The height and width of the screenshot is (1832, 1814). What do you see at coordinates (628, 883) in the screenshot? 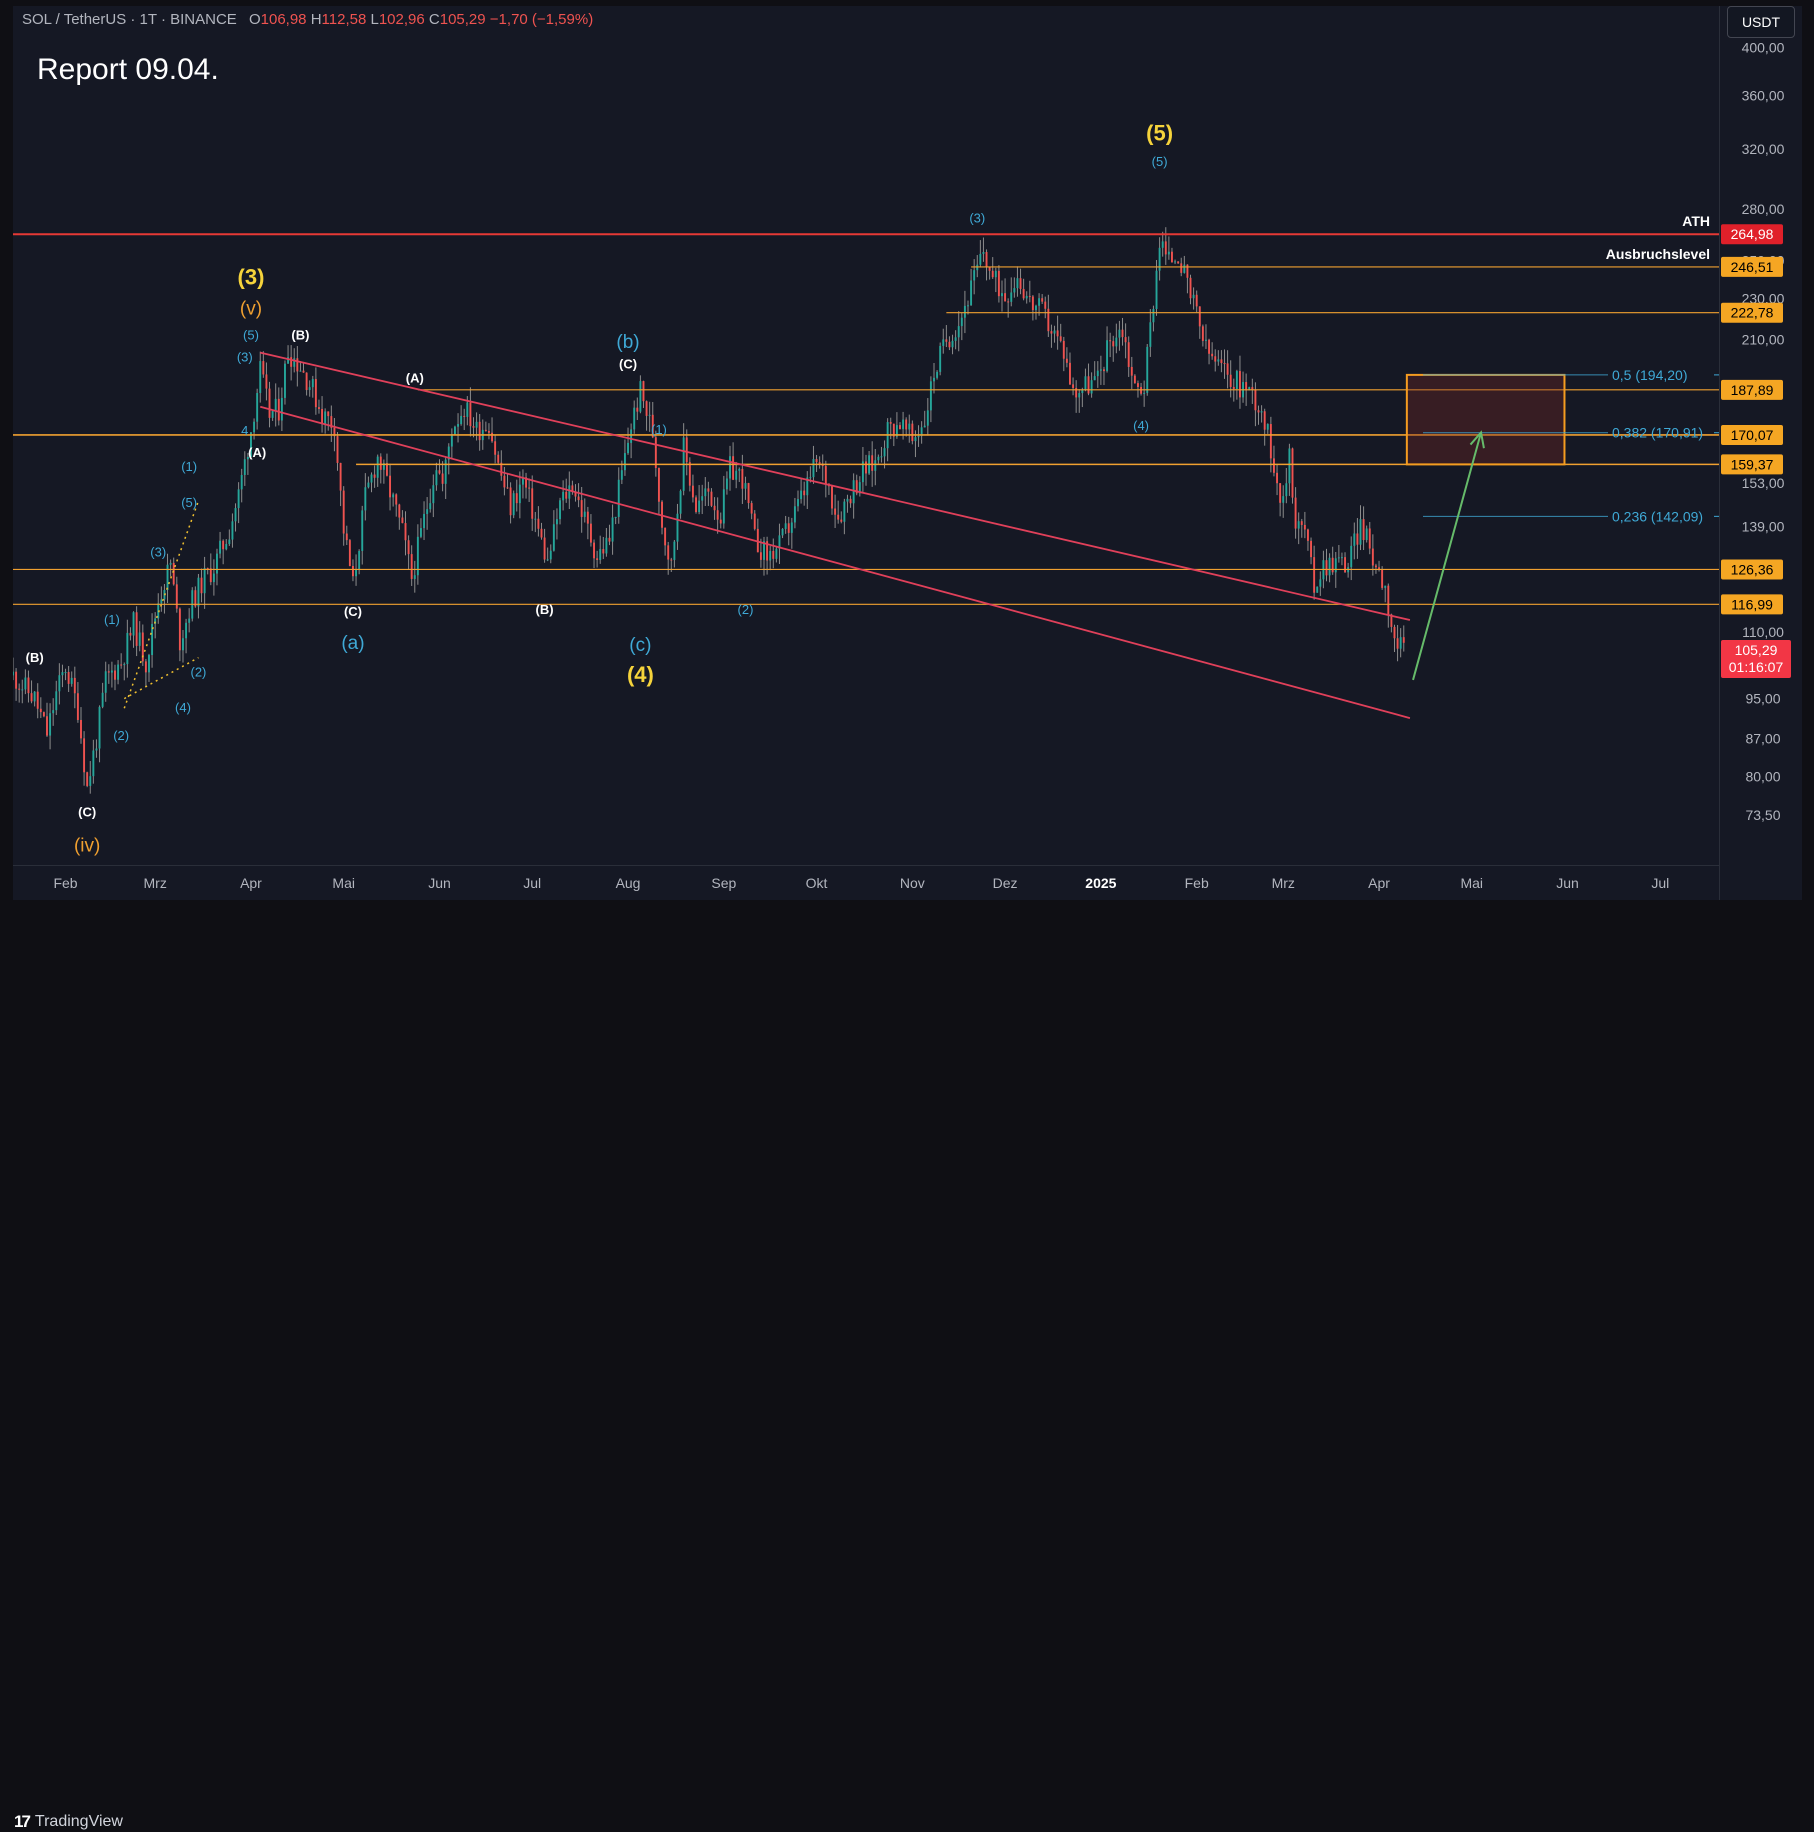
I see `time-tick-label: Aug` at bounding box center [628, 883].